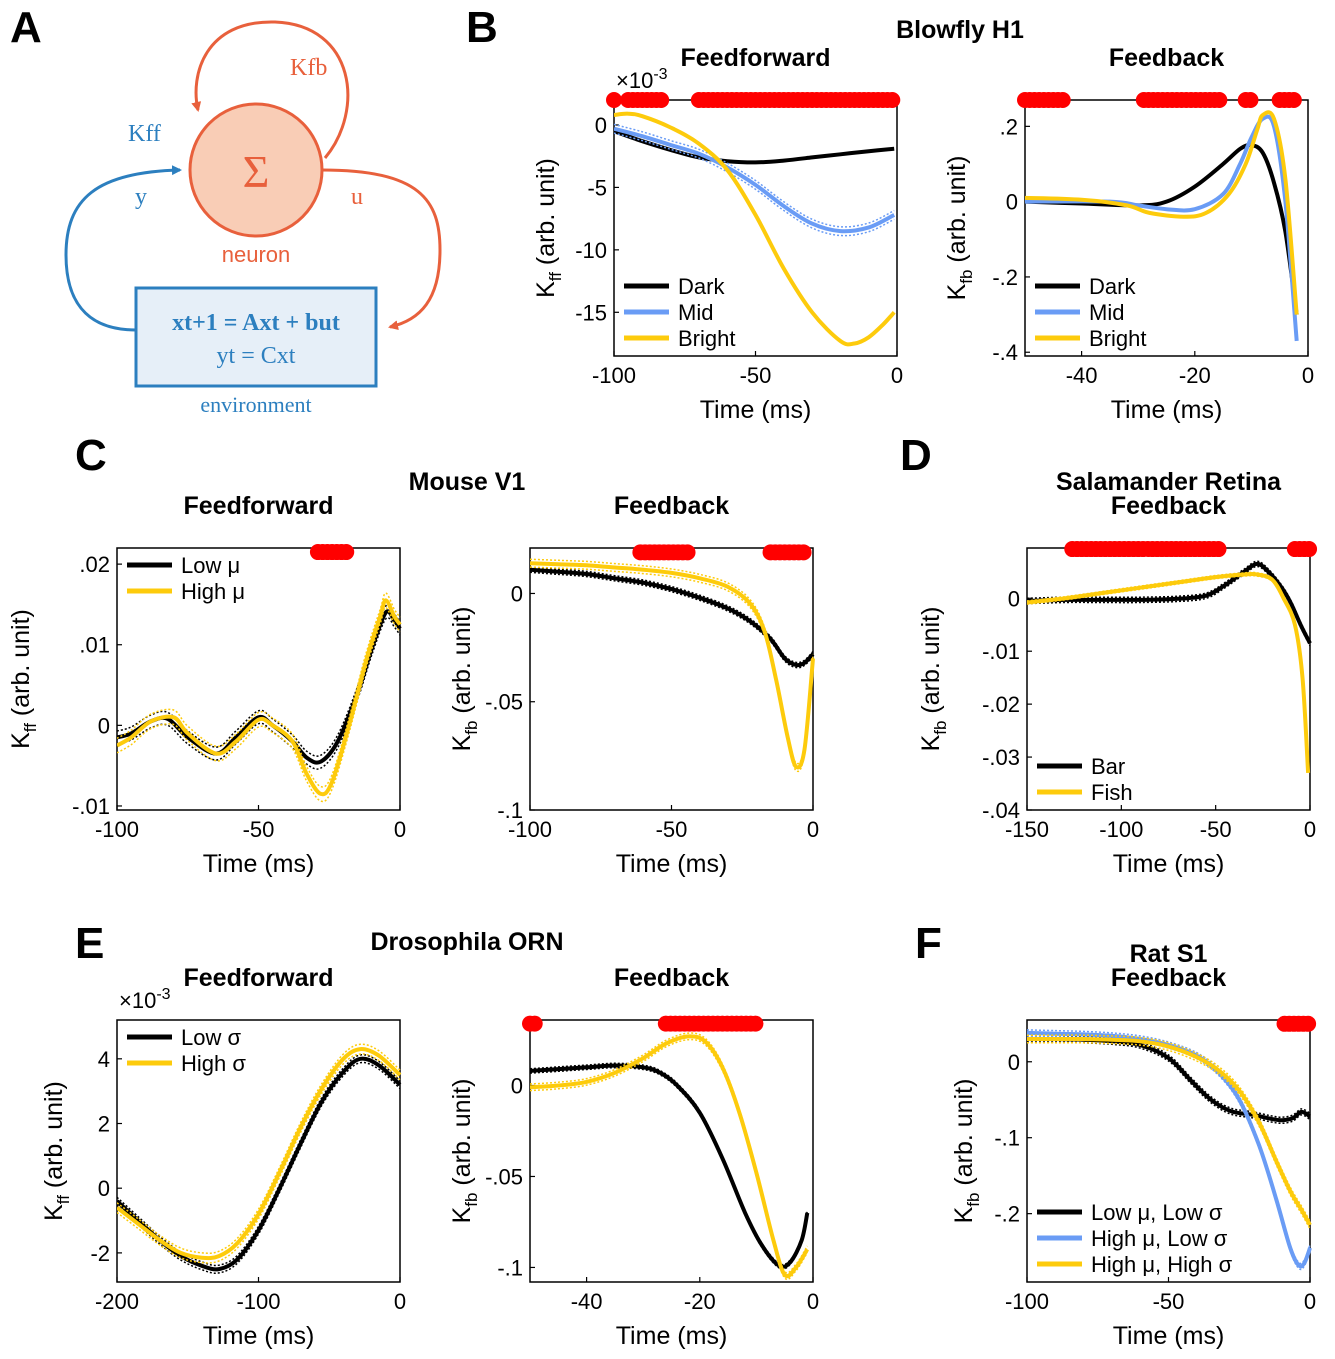 The image size is (1335, 1359). What do you see at coordinates (357, 197) in the screenshot?
I see `u-label: u` at bounding box center [357, 197].